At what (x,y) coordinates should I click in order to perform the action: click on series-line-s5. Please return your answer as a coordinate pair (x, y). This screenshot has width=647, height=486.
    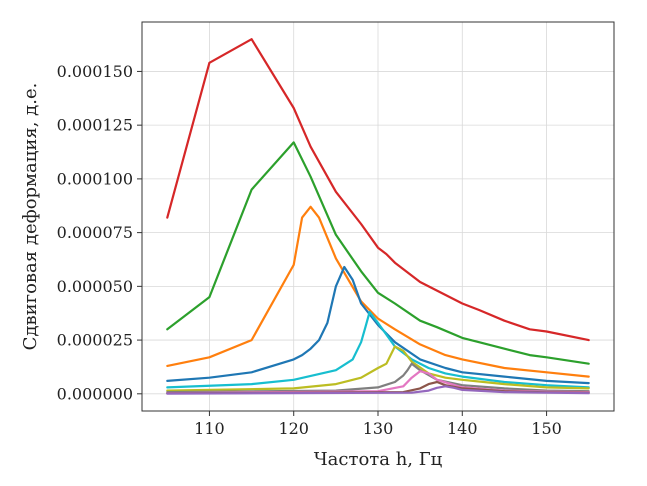
    Looking at the image, I should click on (378, 350).